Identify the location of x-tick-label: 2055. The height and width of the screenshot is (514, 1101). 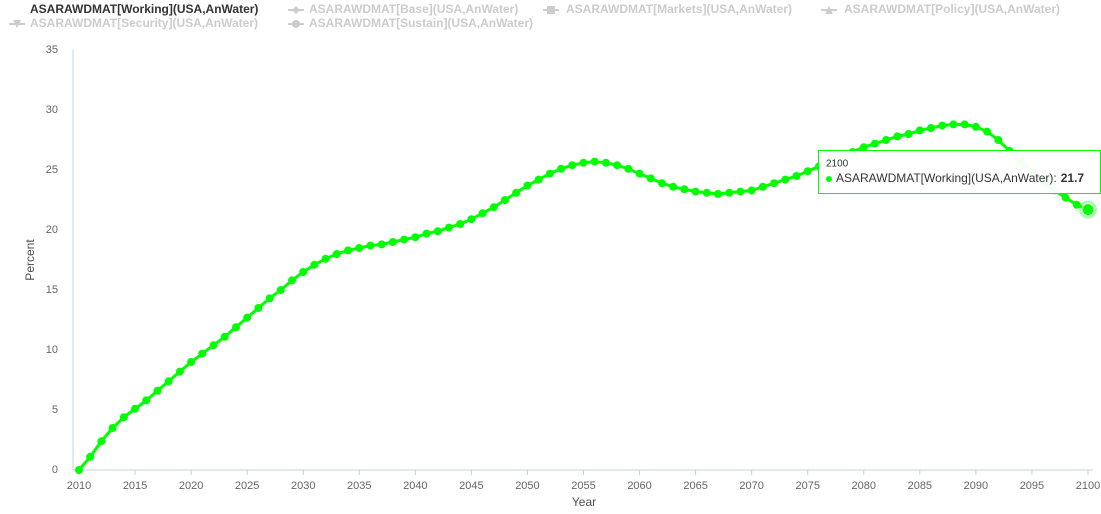
(583, 486).